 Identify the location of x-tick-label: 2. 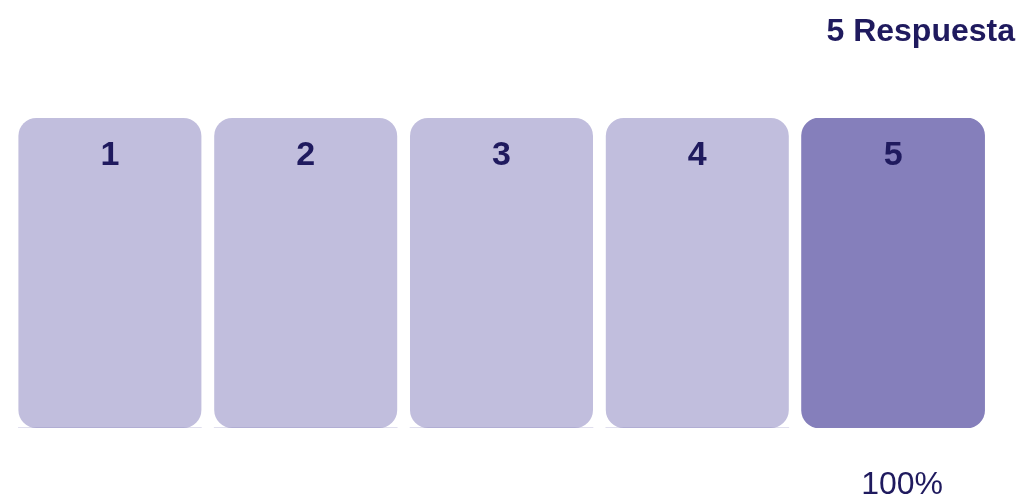
(306, 153).